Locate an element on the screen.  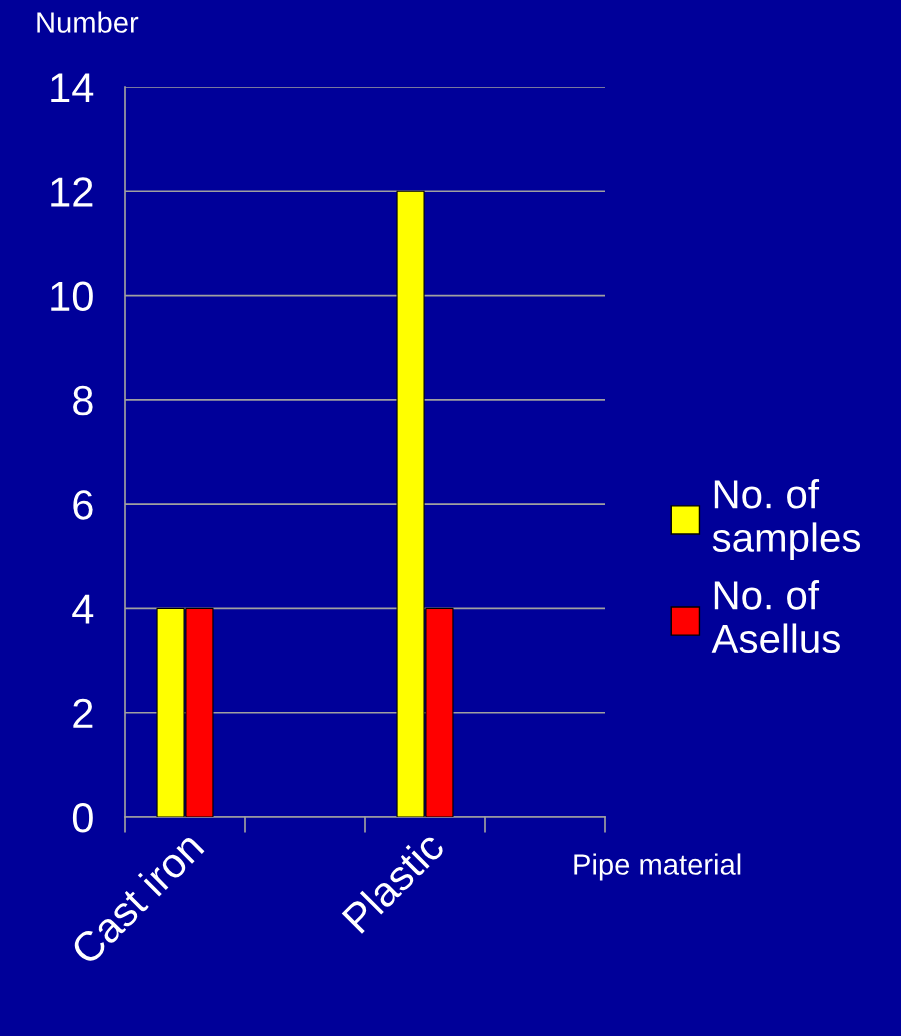
y-tick-label: 0 is located at coordinates (82, 818).